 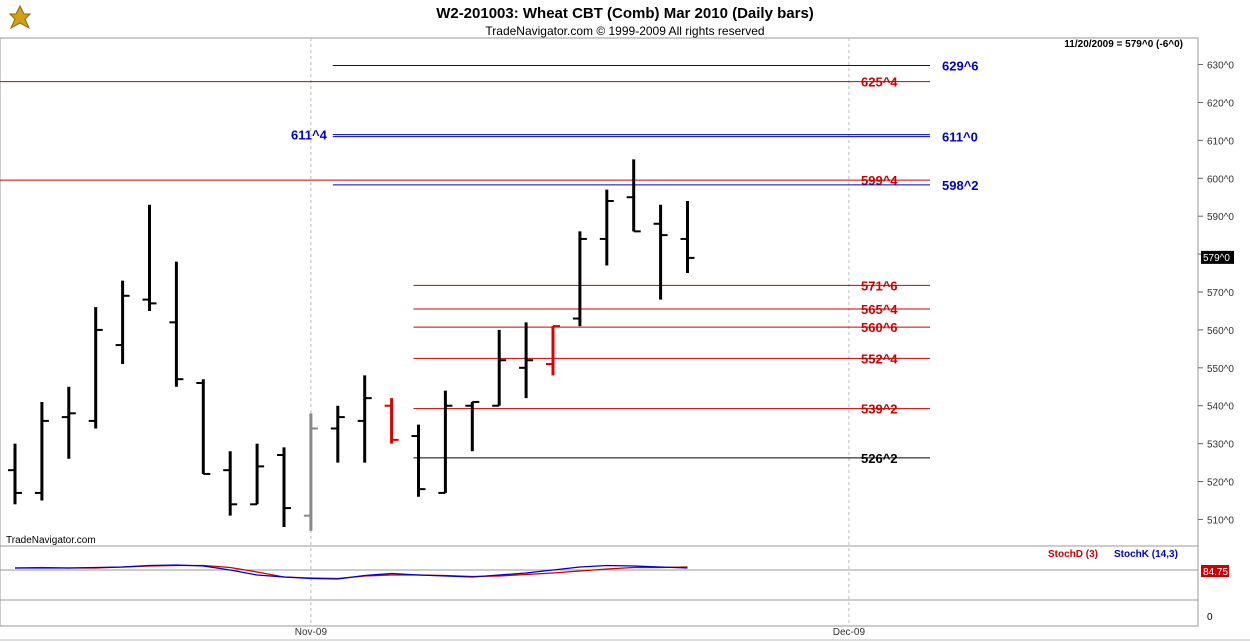 I want to click on watermark-text: TradeNavigator.com, so click(x=51, y=540).